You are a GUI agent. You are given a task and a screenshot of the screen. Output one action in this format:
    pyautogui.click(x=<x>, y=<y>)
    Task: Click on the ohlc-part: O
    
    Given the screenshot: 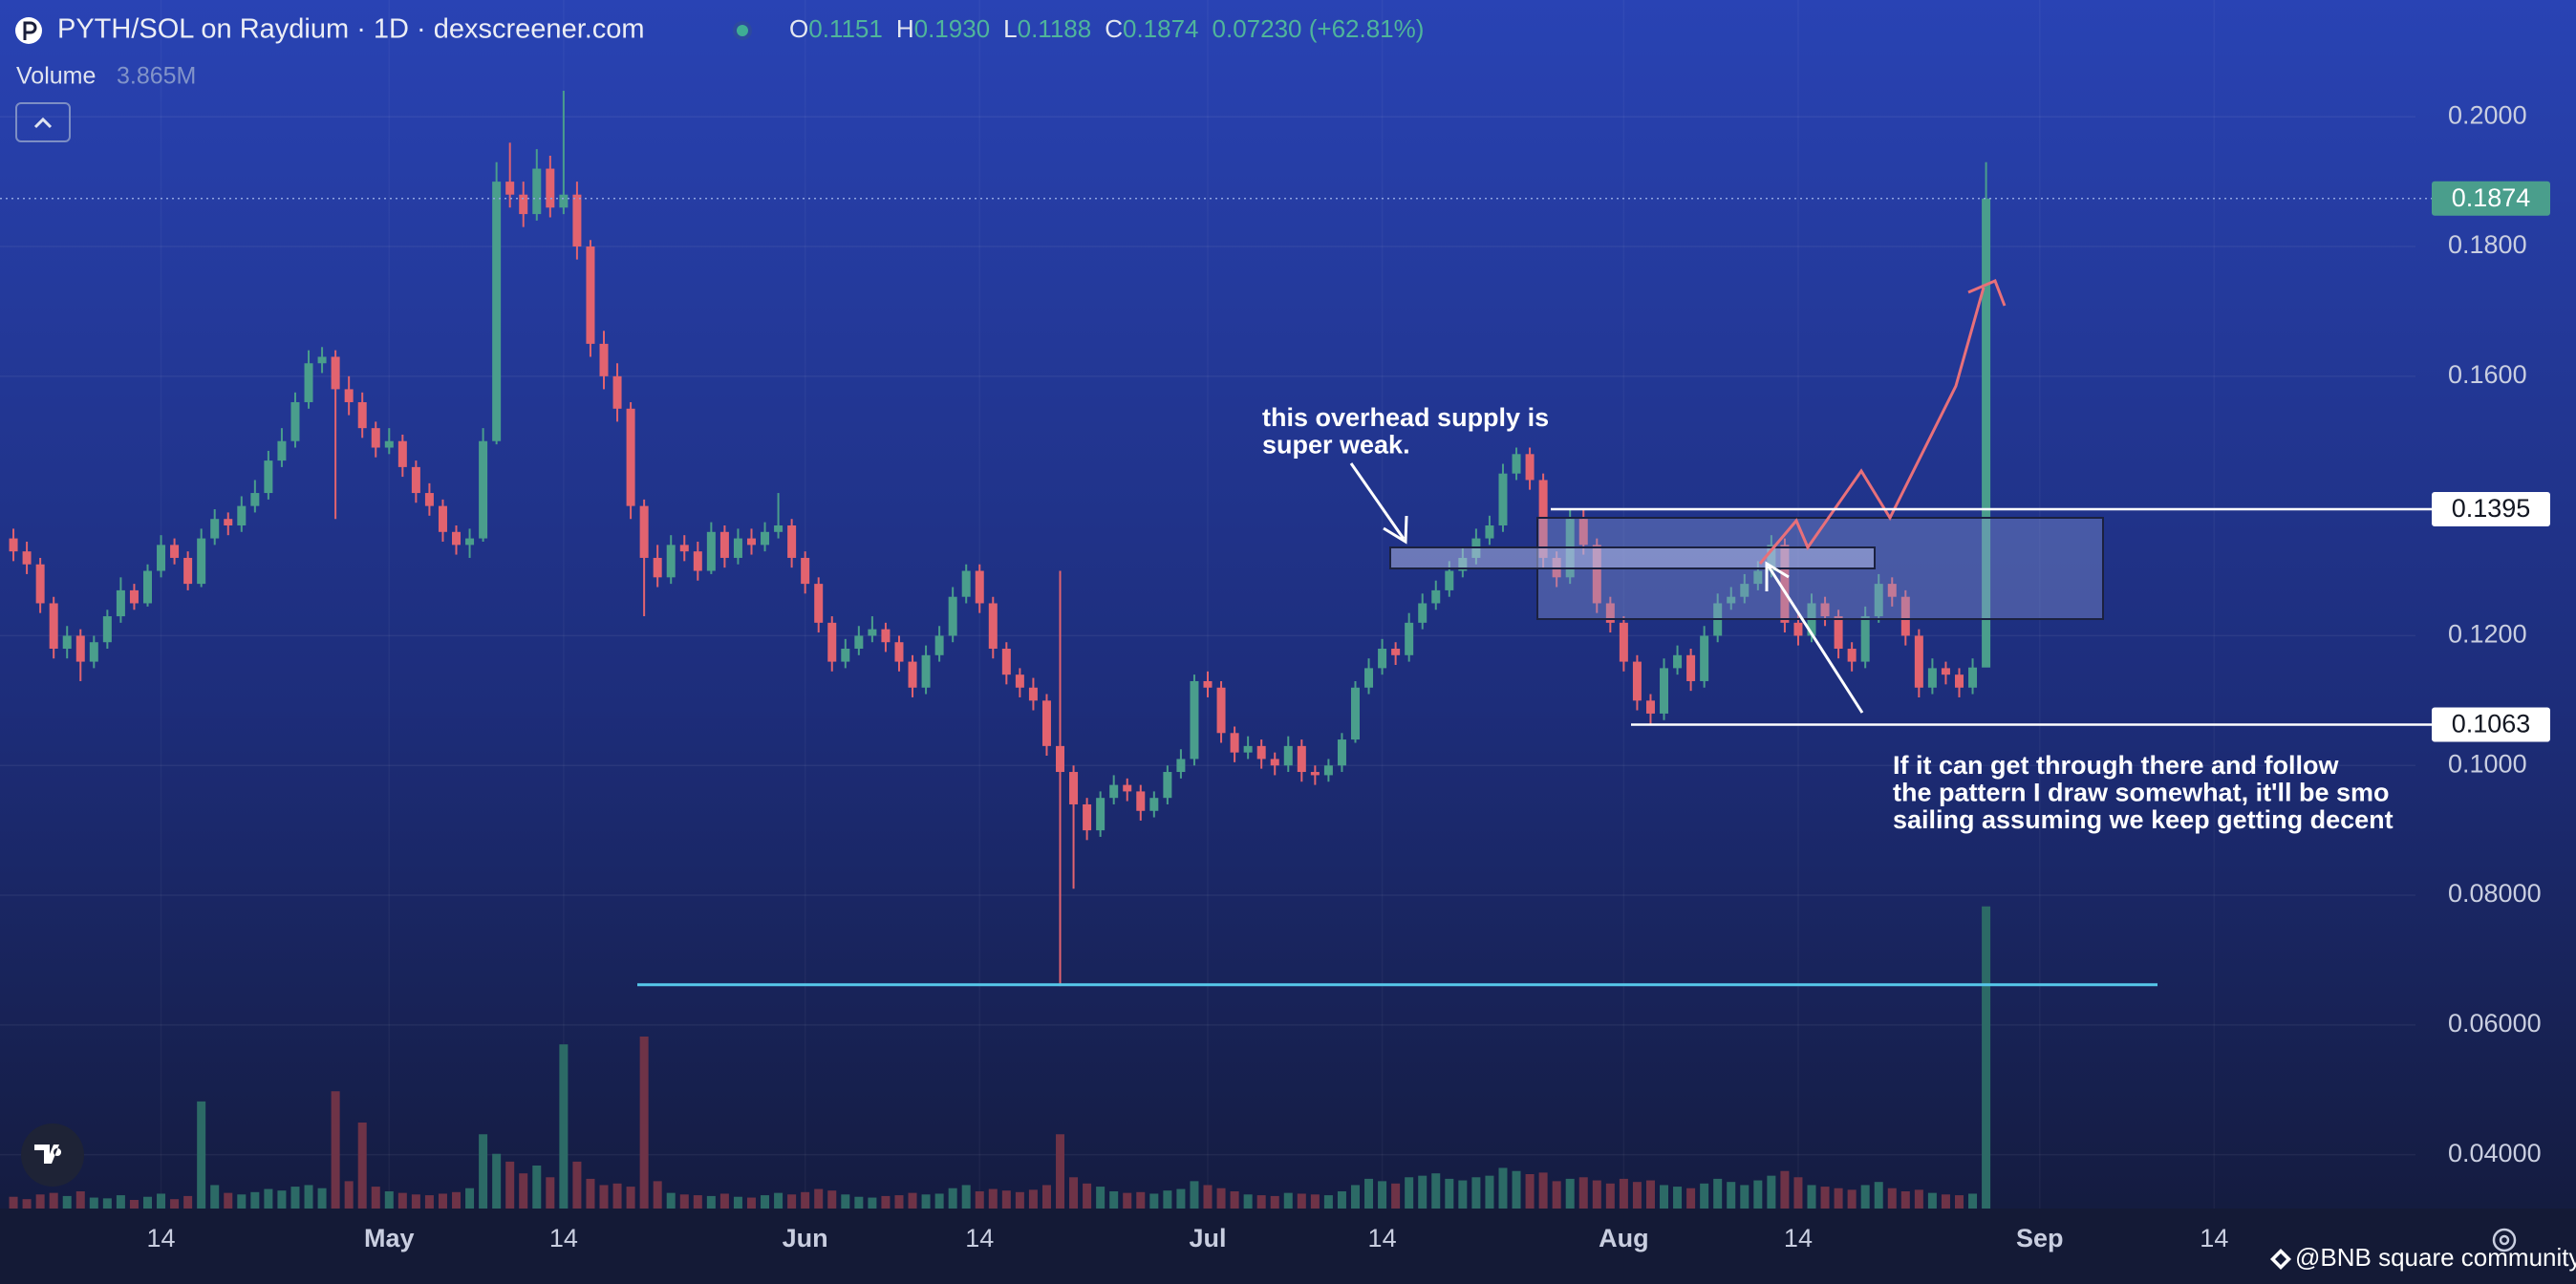 What is the action you would take?
    pyautogui.click(x=798, y=28)
    